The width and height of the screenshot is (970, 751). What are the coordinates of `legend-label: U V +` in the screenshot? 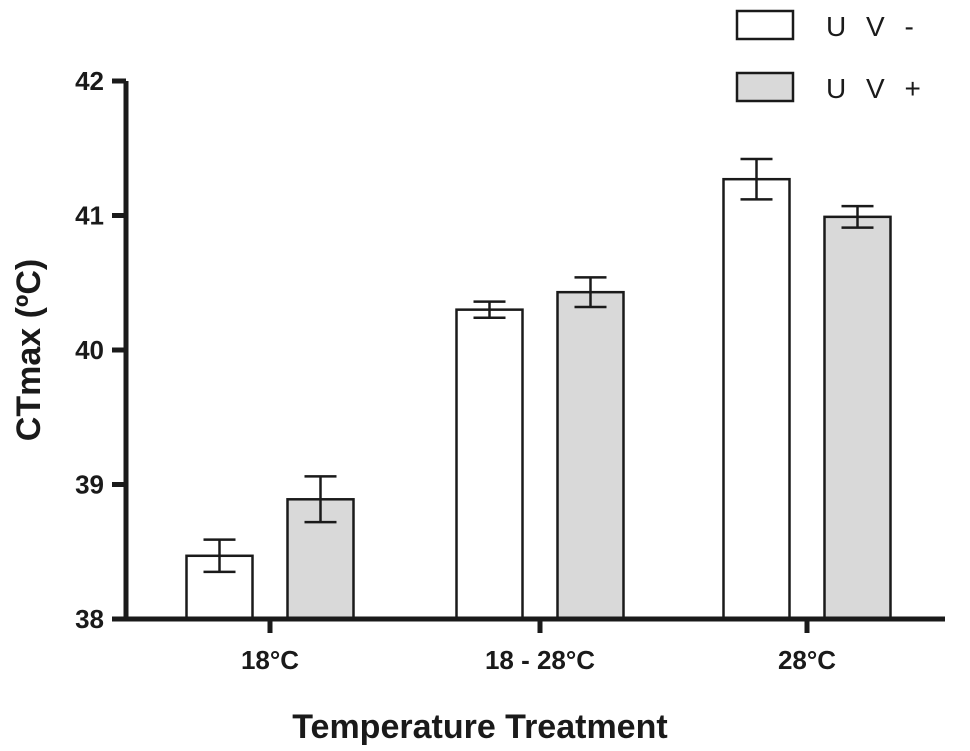 It's located at (876, 88).